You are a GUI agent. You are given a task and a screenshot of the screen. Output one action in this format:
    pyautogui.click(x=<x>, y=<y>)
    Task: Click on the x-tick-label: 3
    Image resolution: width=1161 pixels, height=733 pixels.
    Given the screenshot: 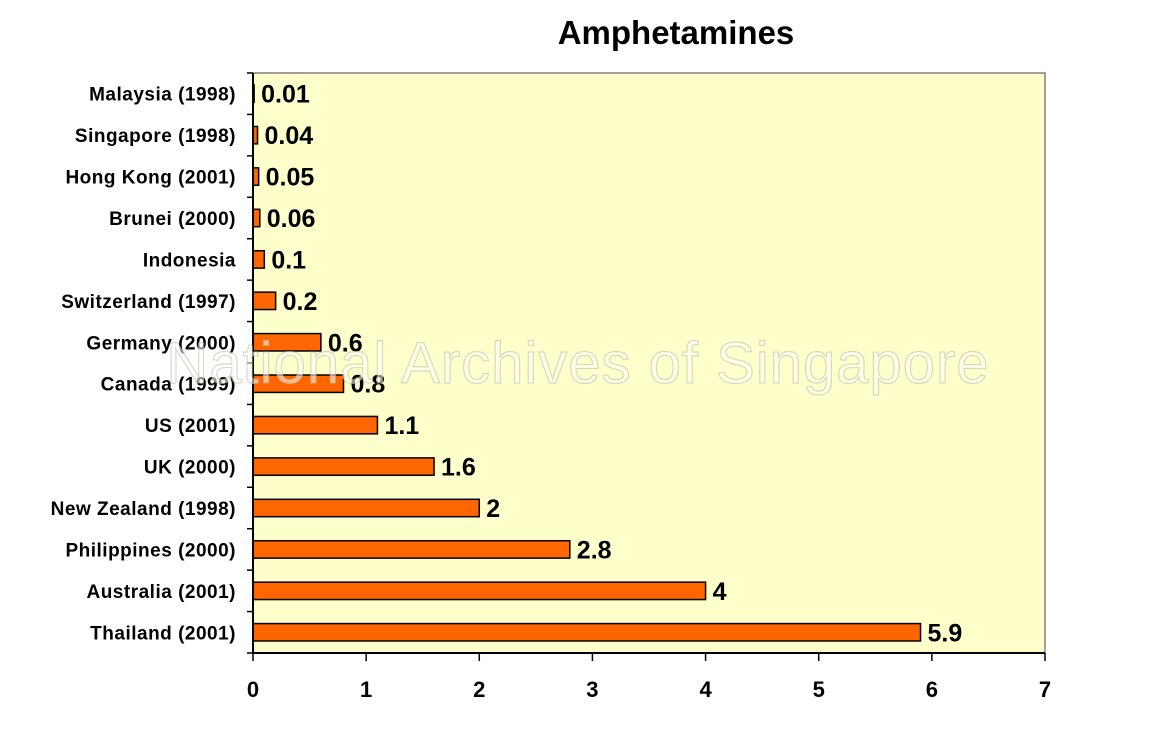 What is the action you would take?
    pyautogui.click(x=592, y=689)
    